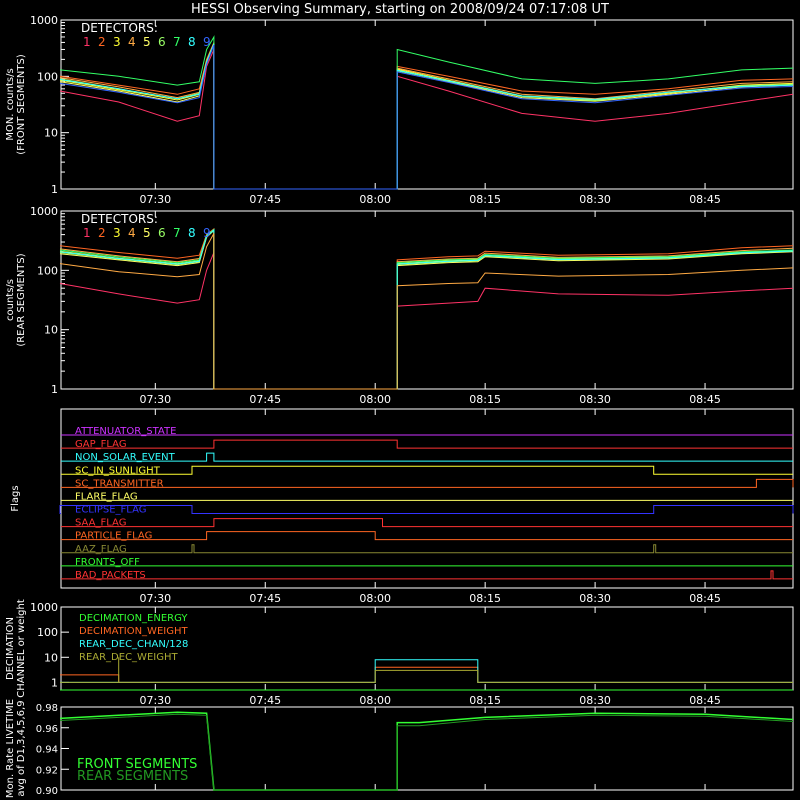 The width and height of the screenshot is (800, 800). Describe the element at coordinates (162, 233) in the screenshot. I see `rear-legend-label-6: 6` at that location.